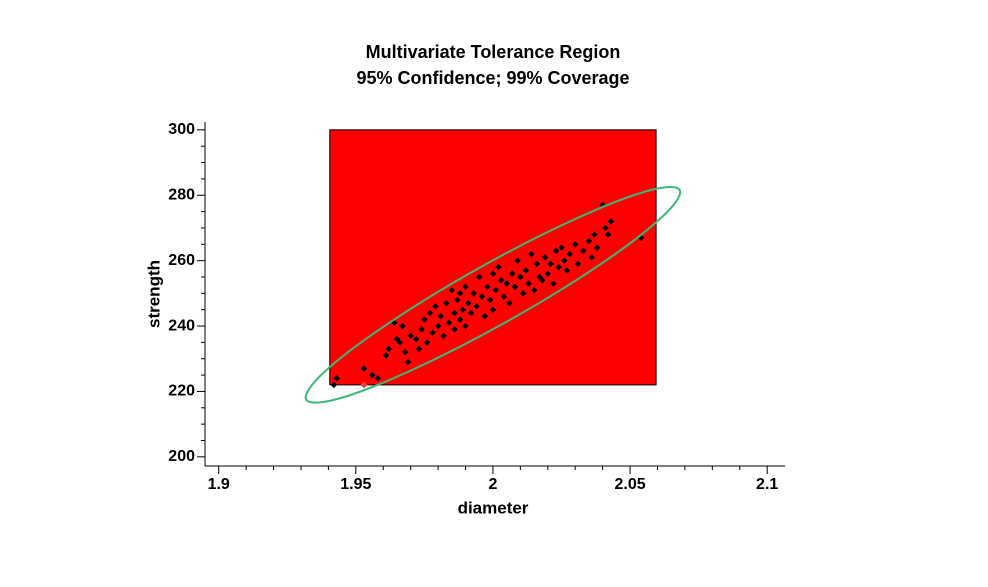 This screenshot has width=988, height=587. I want to click on y-tick-label: 280, so click(181, 194).